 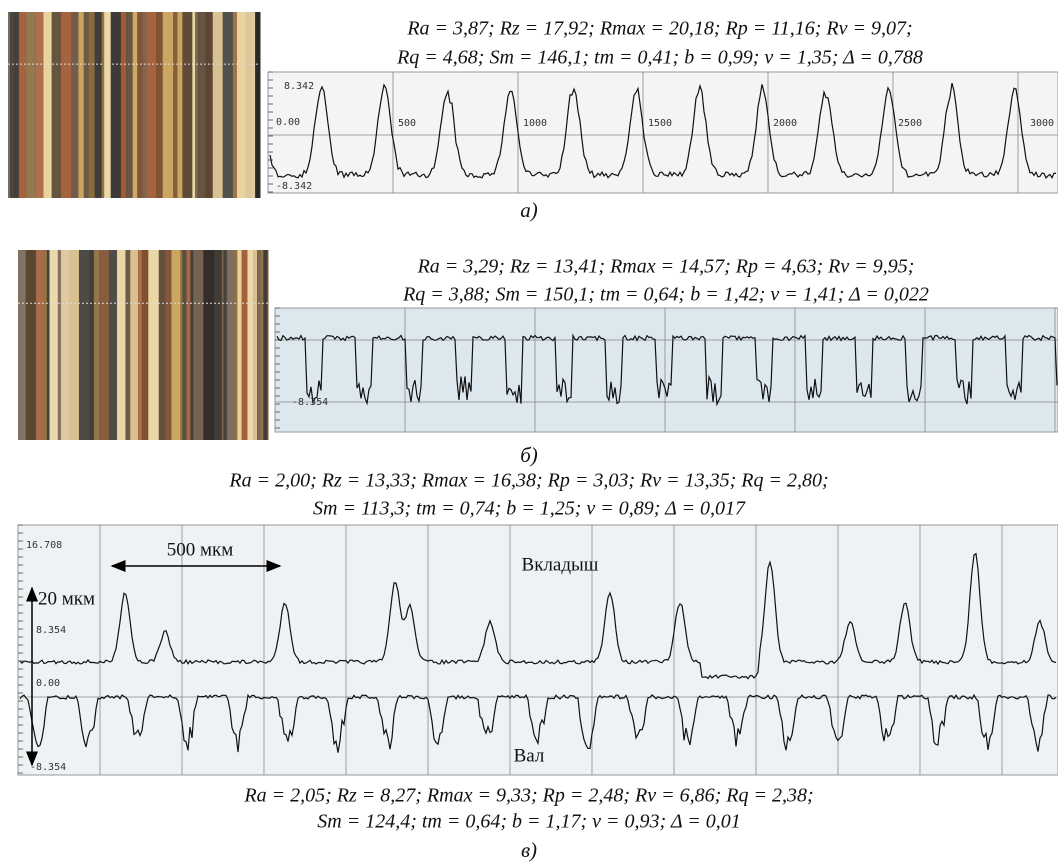 I want to click on plot-area, so click(x=666, y=370).